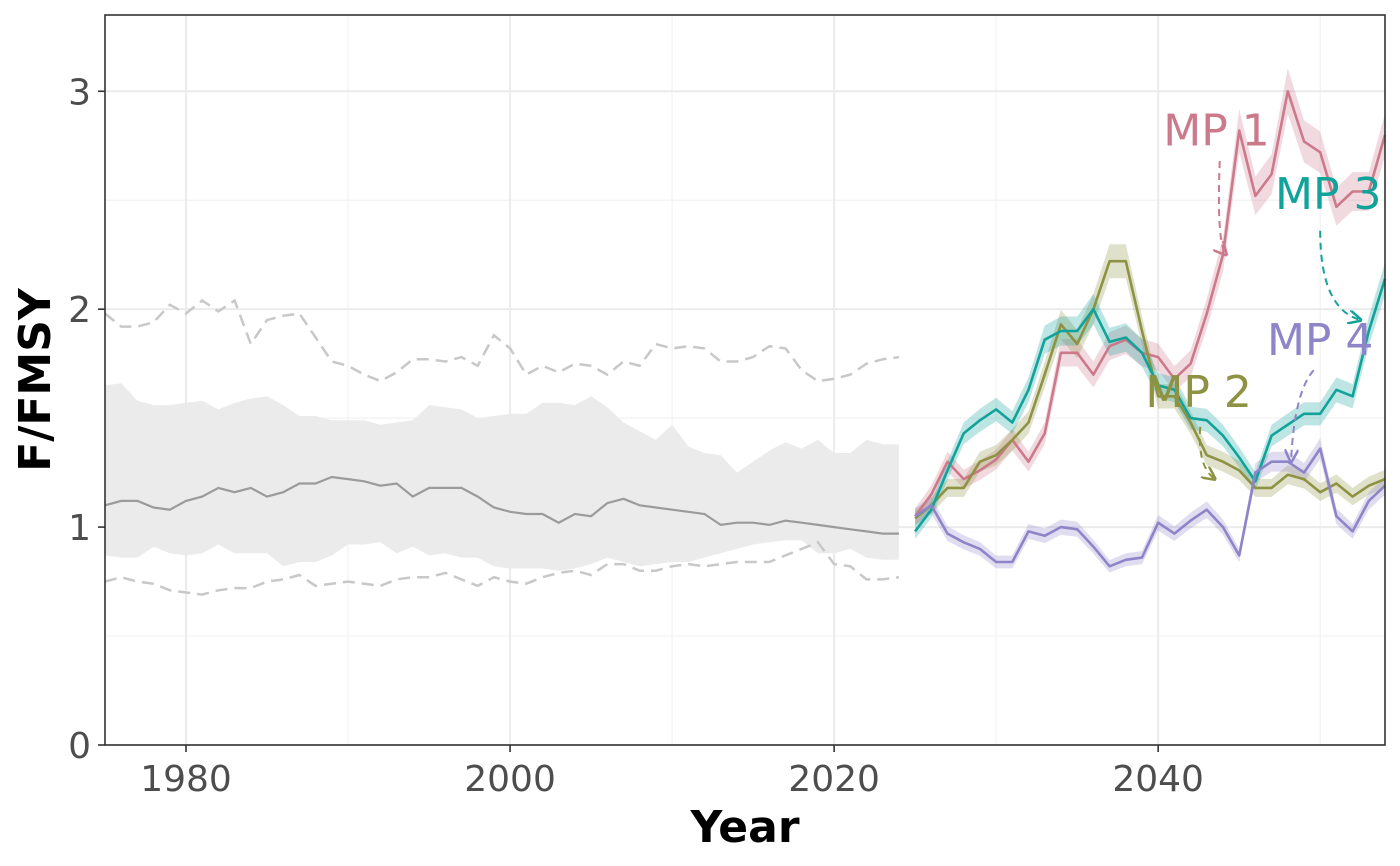 The width and height of the screenshot is (1400, 866). I want to click on x-tick-label: 2000, so click(510, 779).